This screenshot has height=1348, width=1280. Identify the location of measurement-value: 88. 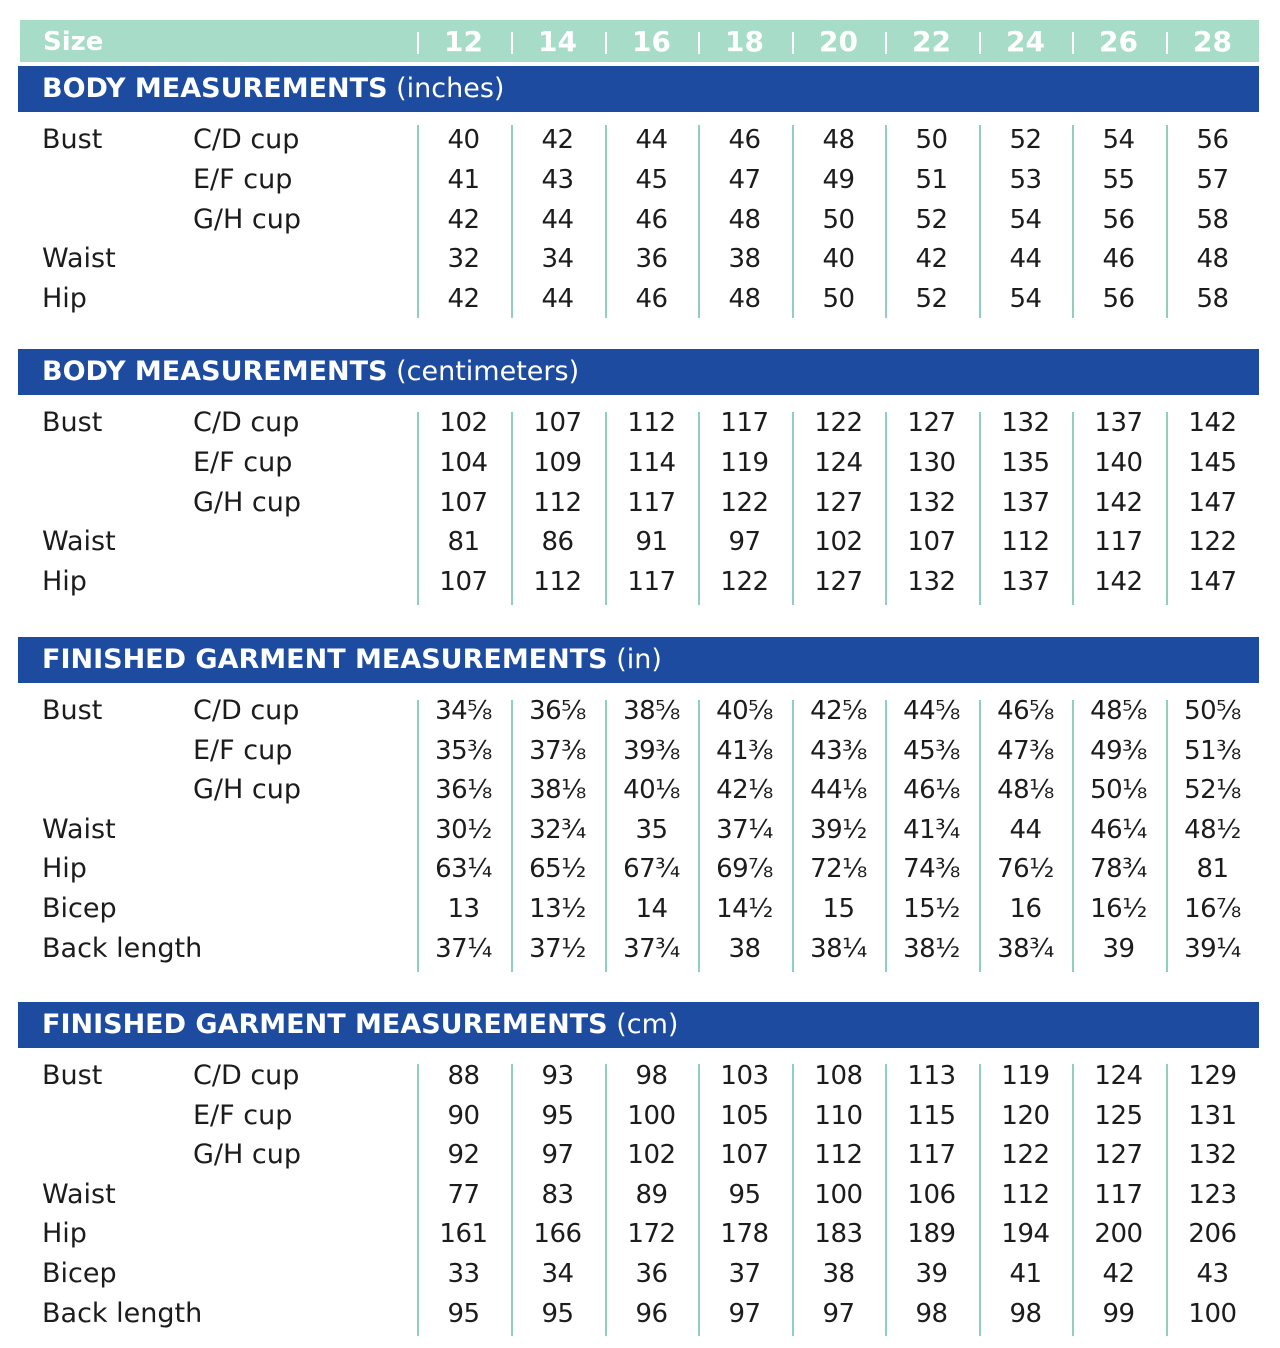
(463, 1076).